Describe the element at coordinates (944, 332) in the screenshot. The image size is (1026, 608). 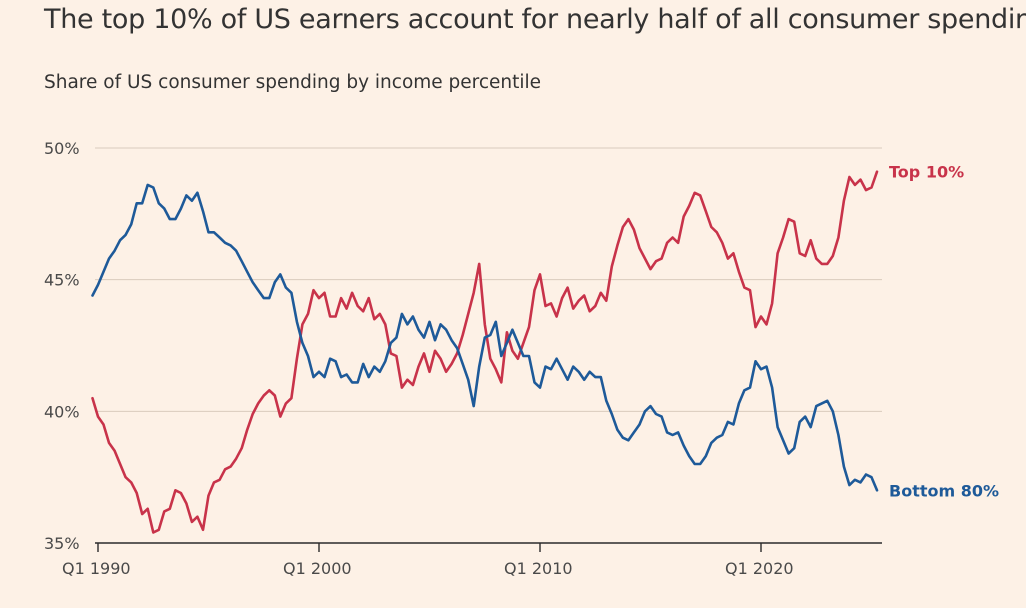
I see `series-labels: Top 10% Bottom 80%` at that location.